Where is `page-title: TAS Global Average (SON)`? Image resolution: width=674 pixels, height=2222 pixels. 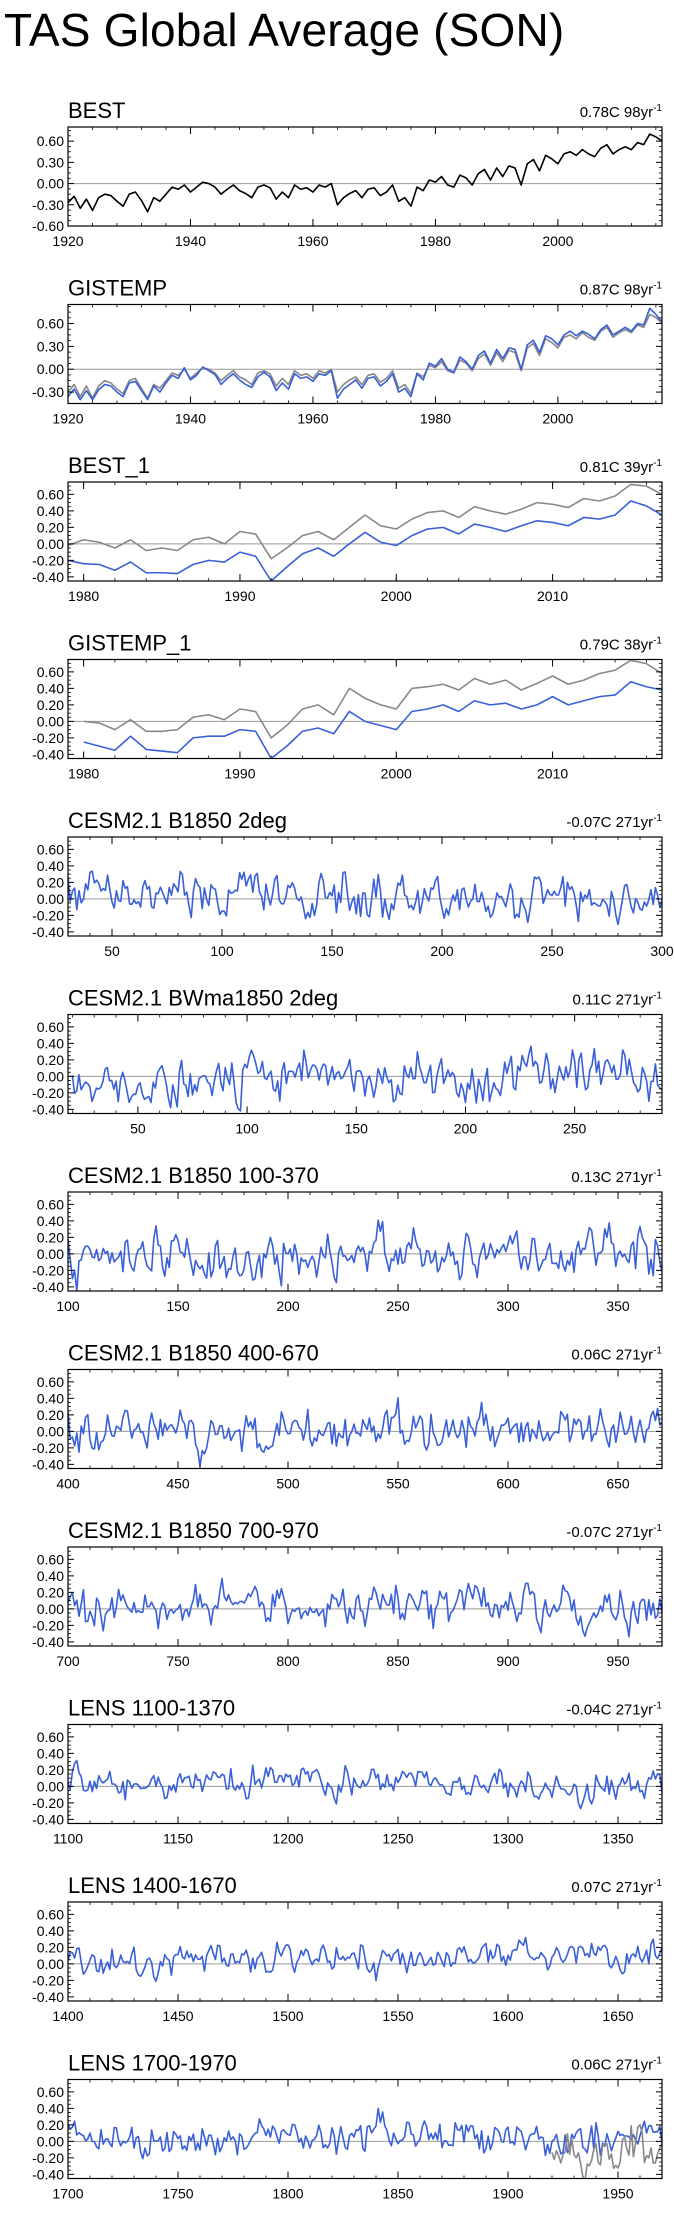 page-title: TAS Global Average (SON) is located at coordinates (284, 30).